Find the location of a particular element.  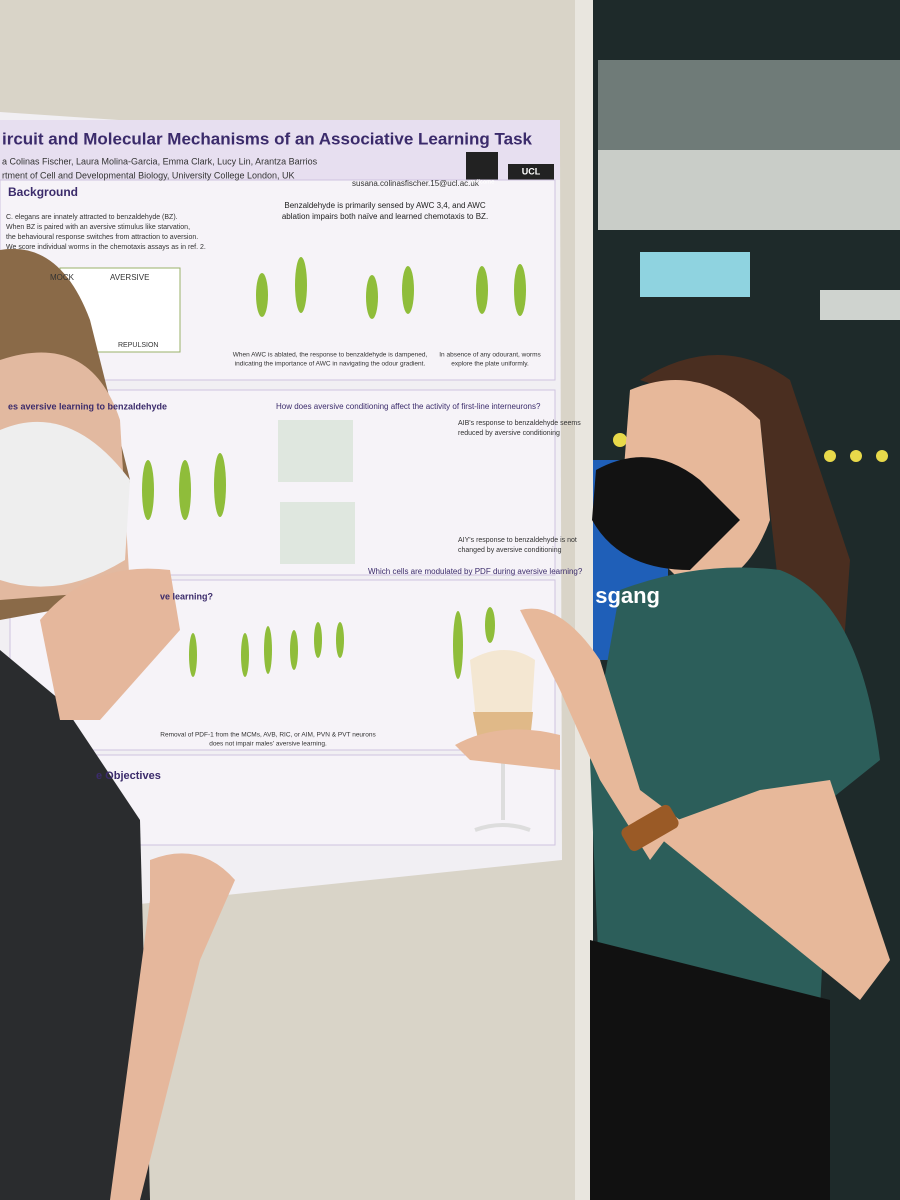

right-person-other-hand is located at coordinates (507, 749).